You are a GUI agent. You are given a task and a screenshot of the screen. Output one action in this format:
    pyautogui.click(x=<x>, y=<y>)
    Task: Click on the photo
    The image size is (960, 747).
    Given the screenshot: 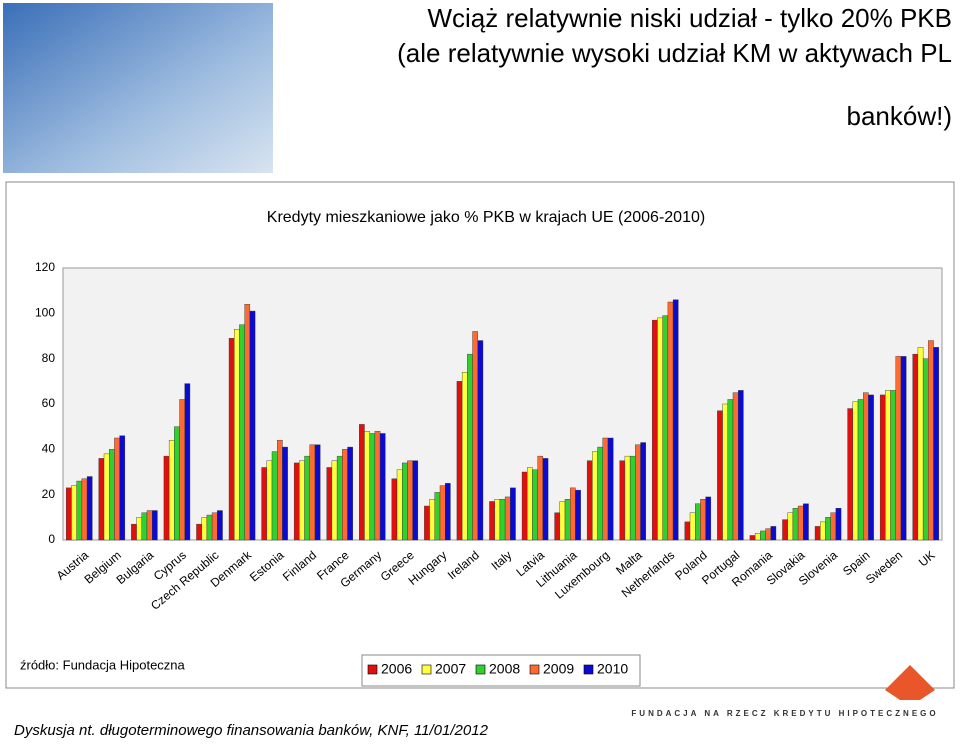 What is the action you would take?
    pyautogui.click(x=138, y=88)
    